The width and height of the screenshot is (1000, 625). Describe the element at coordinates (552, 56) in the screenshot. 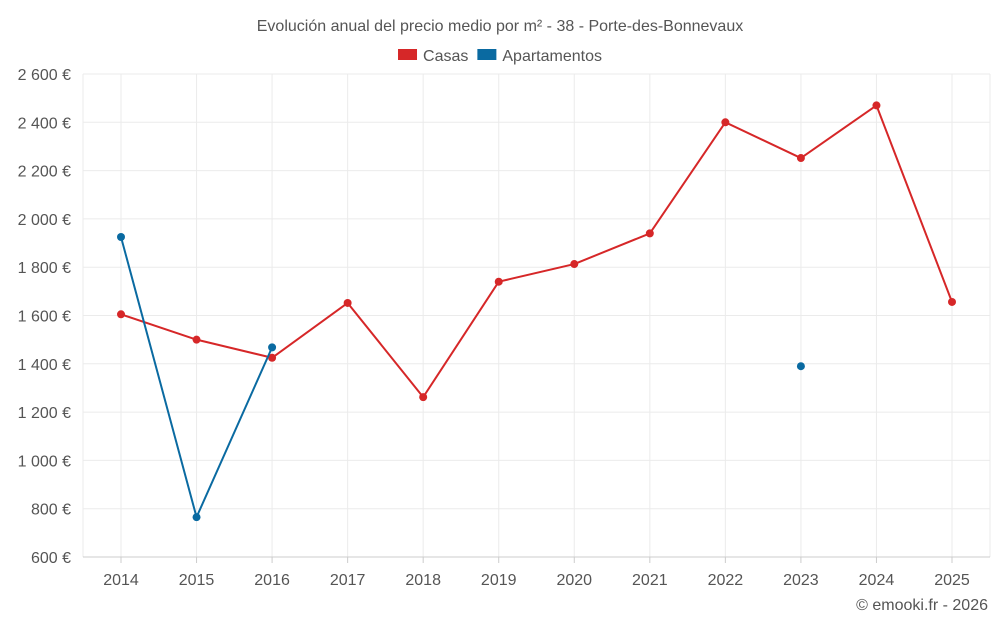

I see `legend-label: Apartamentos` at that location.